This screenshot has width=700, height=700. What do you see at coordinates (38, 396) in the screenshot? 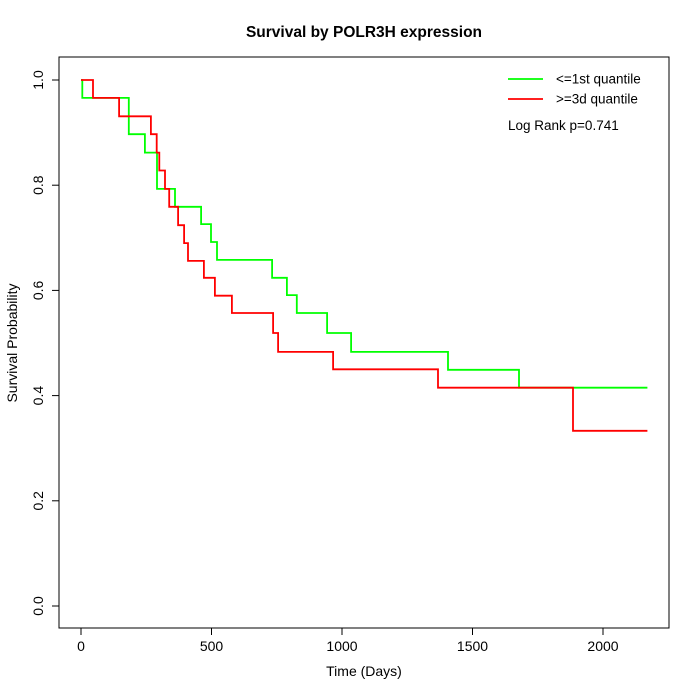
I see `y-axis-tick-label: 0.4` at bounding box center [38, 396].